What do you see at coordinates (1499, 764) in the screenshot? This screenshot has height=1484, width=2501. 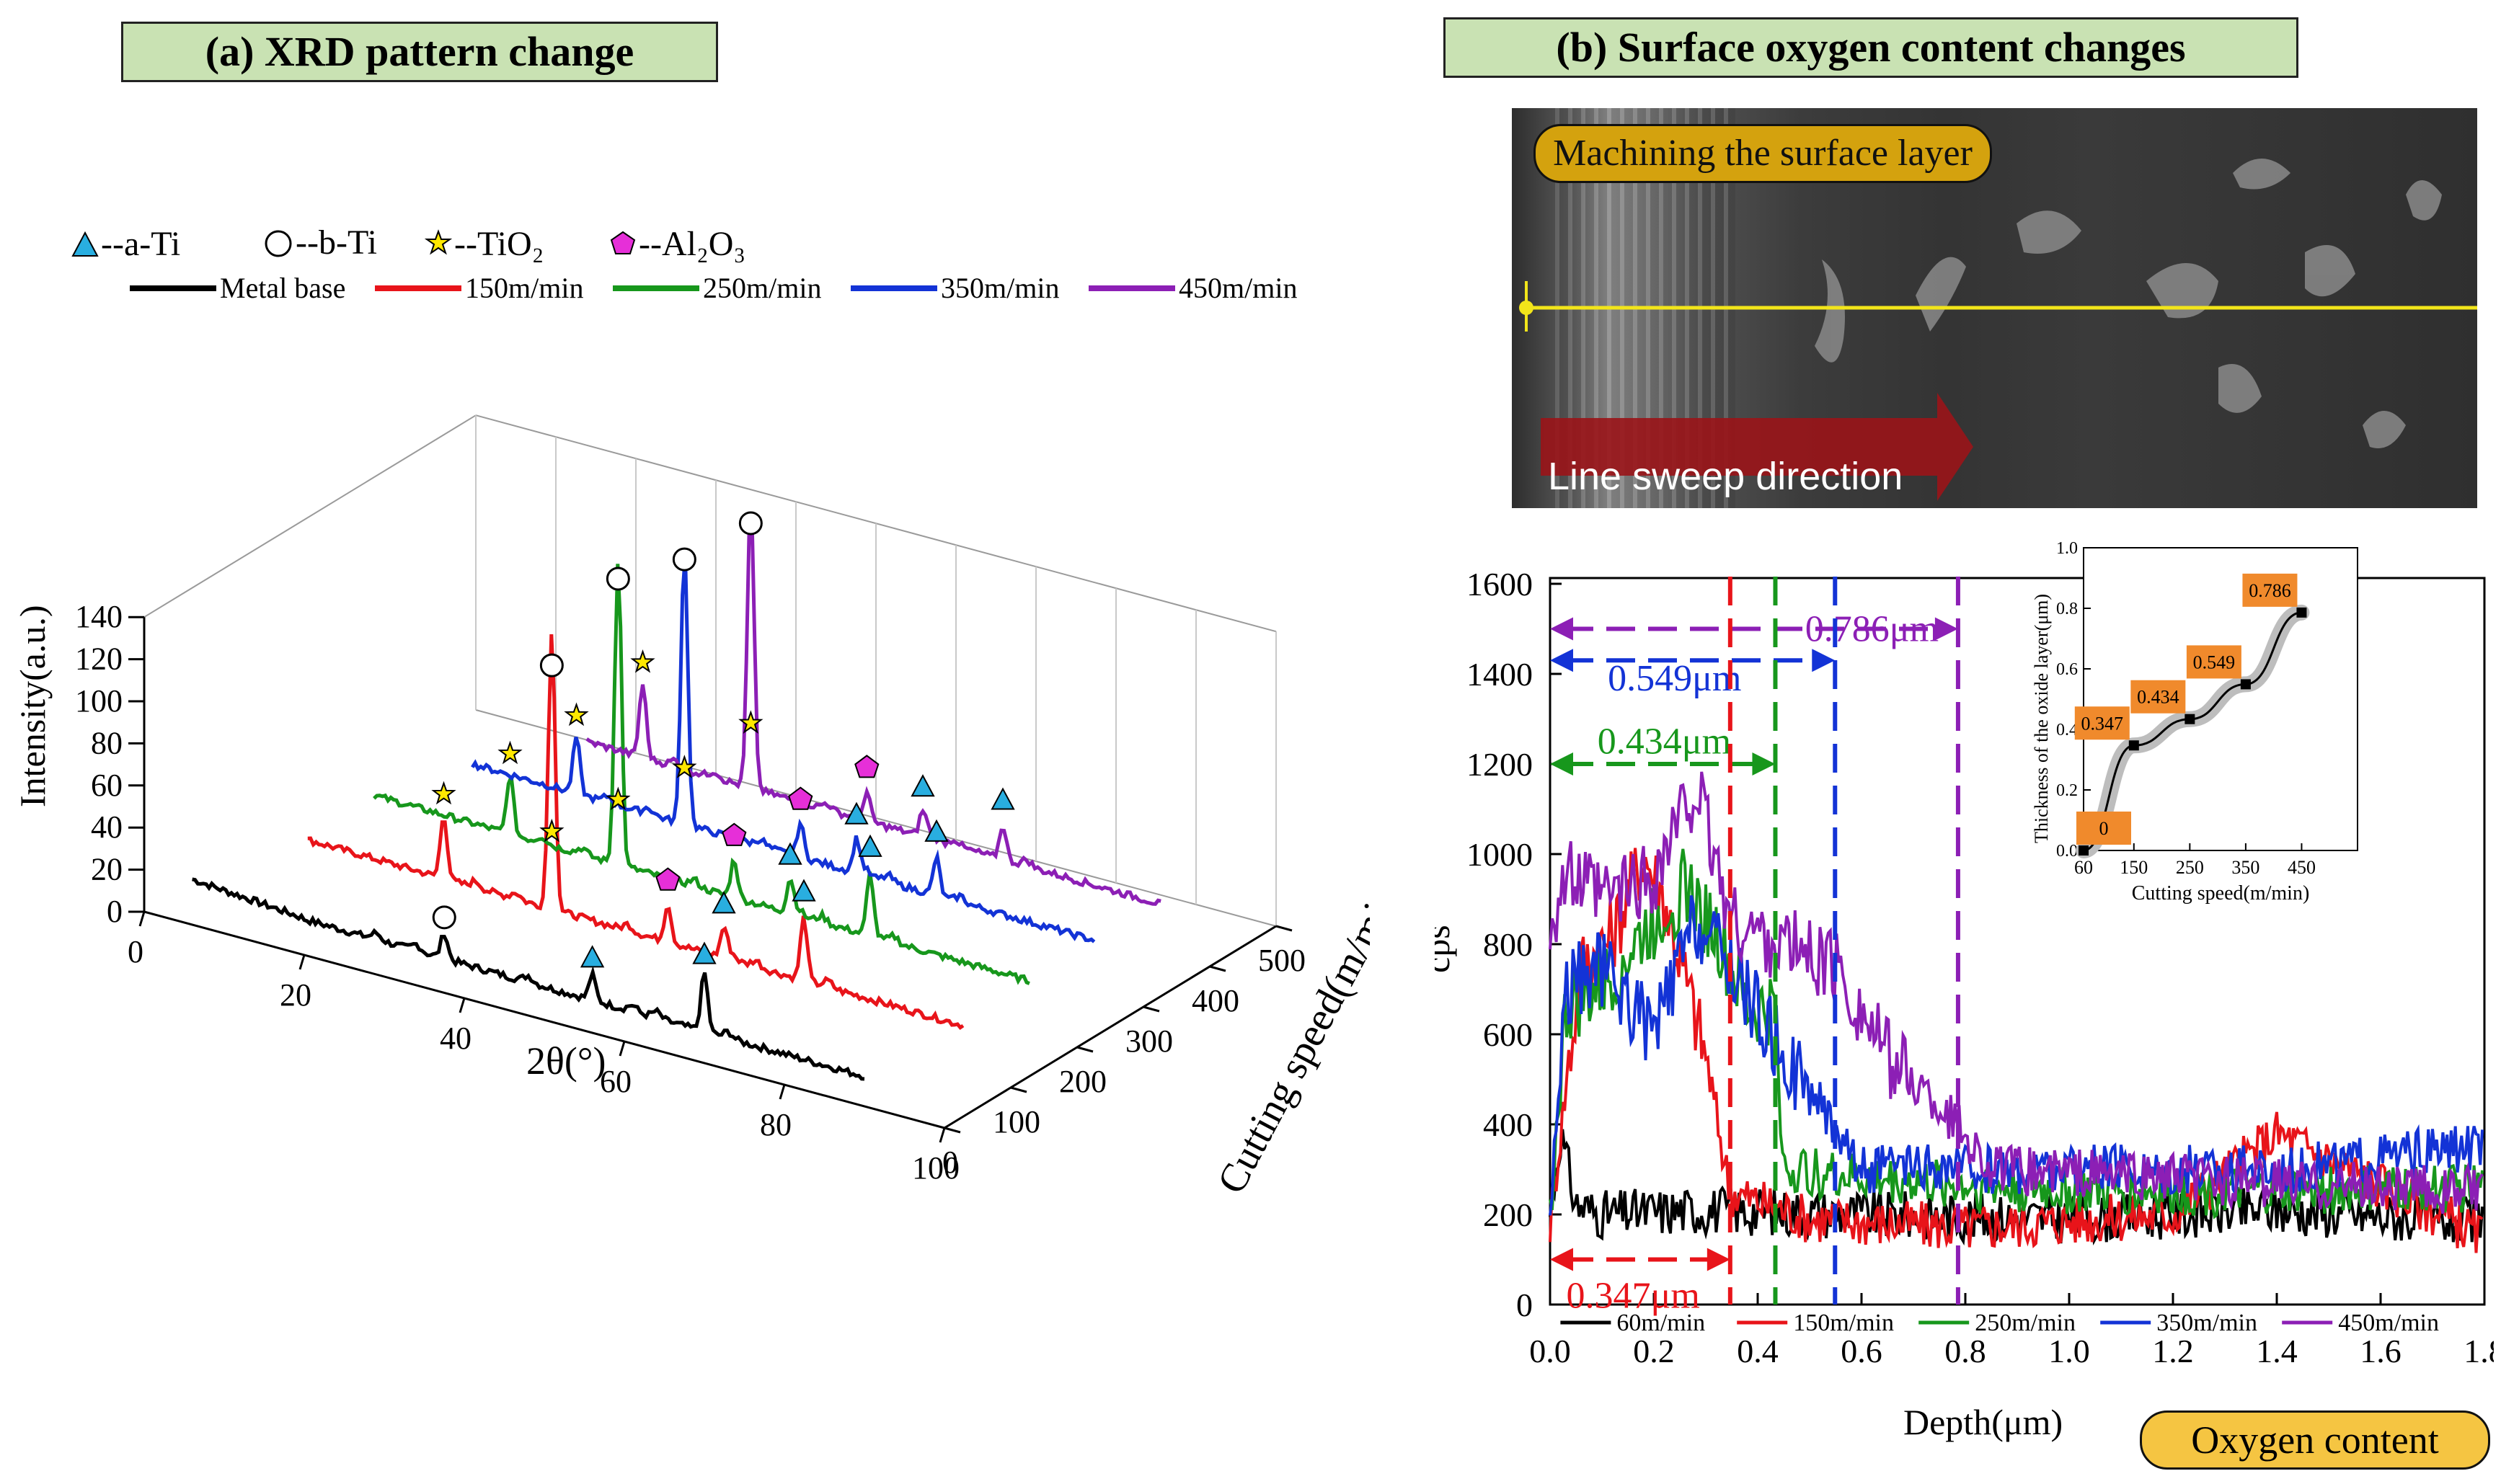 I see `y-tick-label: 1200` at bounding box center [1499, 764].